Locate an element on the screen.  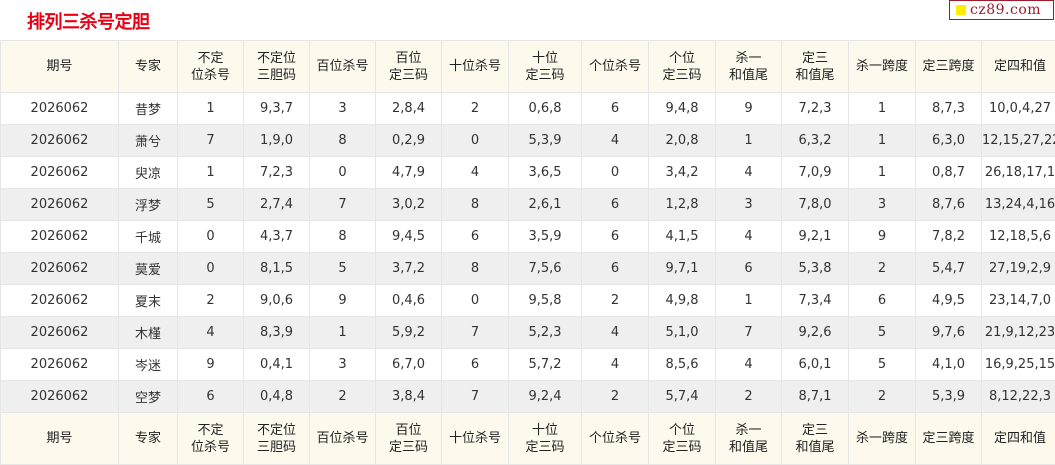
table-cell: 7 is located at coordinates (475, 333).